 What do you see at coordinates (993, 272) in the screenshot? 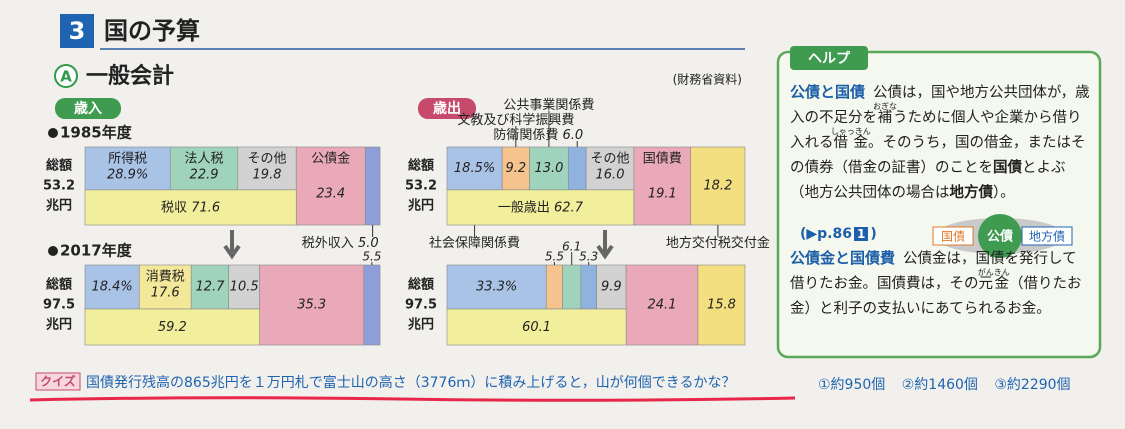
I see `ruby-text: がんきん` at bounding box center [993, 272].